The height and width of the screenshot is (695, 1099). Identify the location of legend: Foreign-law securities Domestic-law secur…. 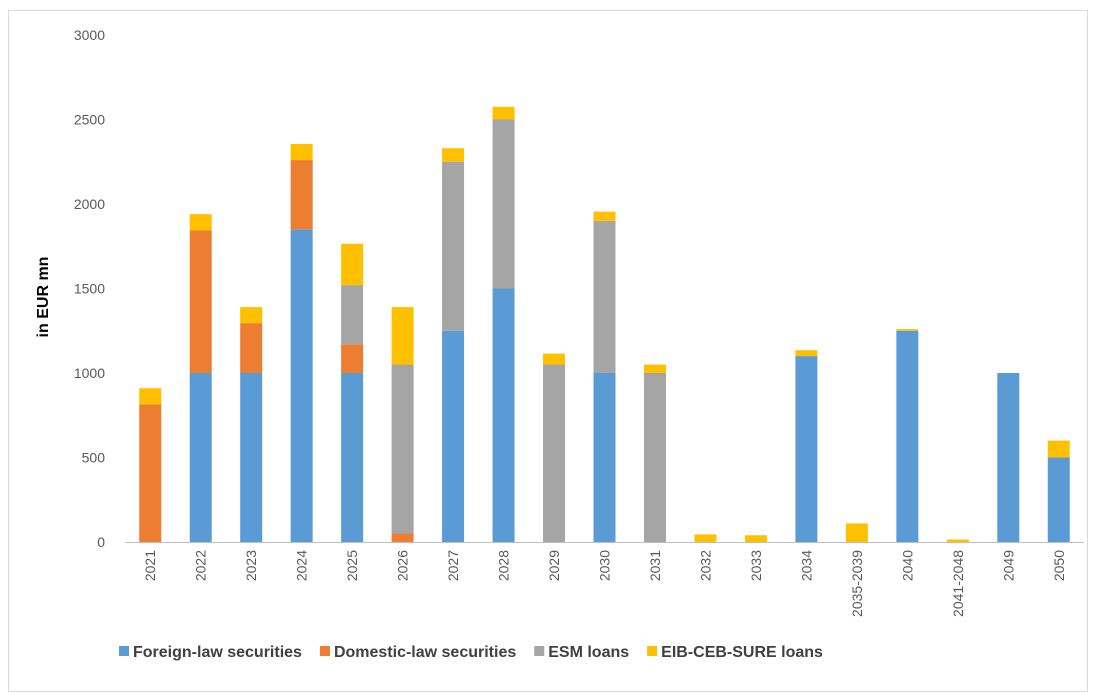
(471, 652).